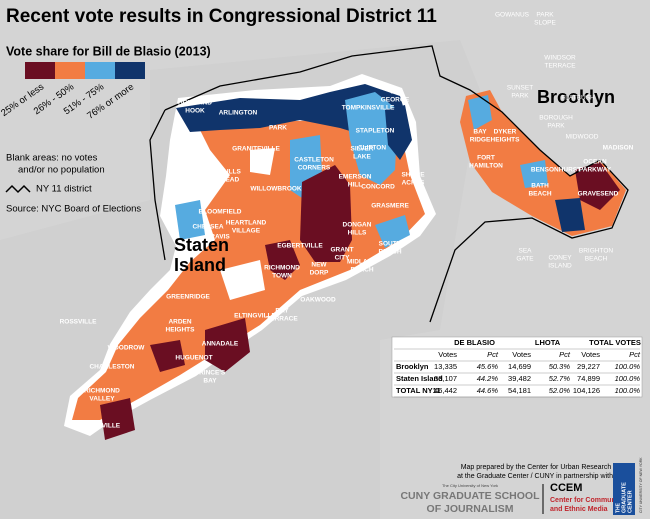 The image size is (650, 519). What do you see at coordinates (355, 177) in the screenshot?
I see `place-label: EMERSON` at bounding box center [355, 177].